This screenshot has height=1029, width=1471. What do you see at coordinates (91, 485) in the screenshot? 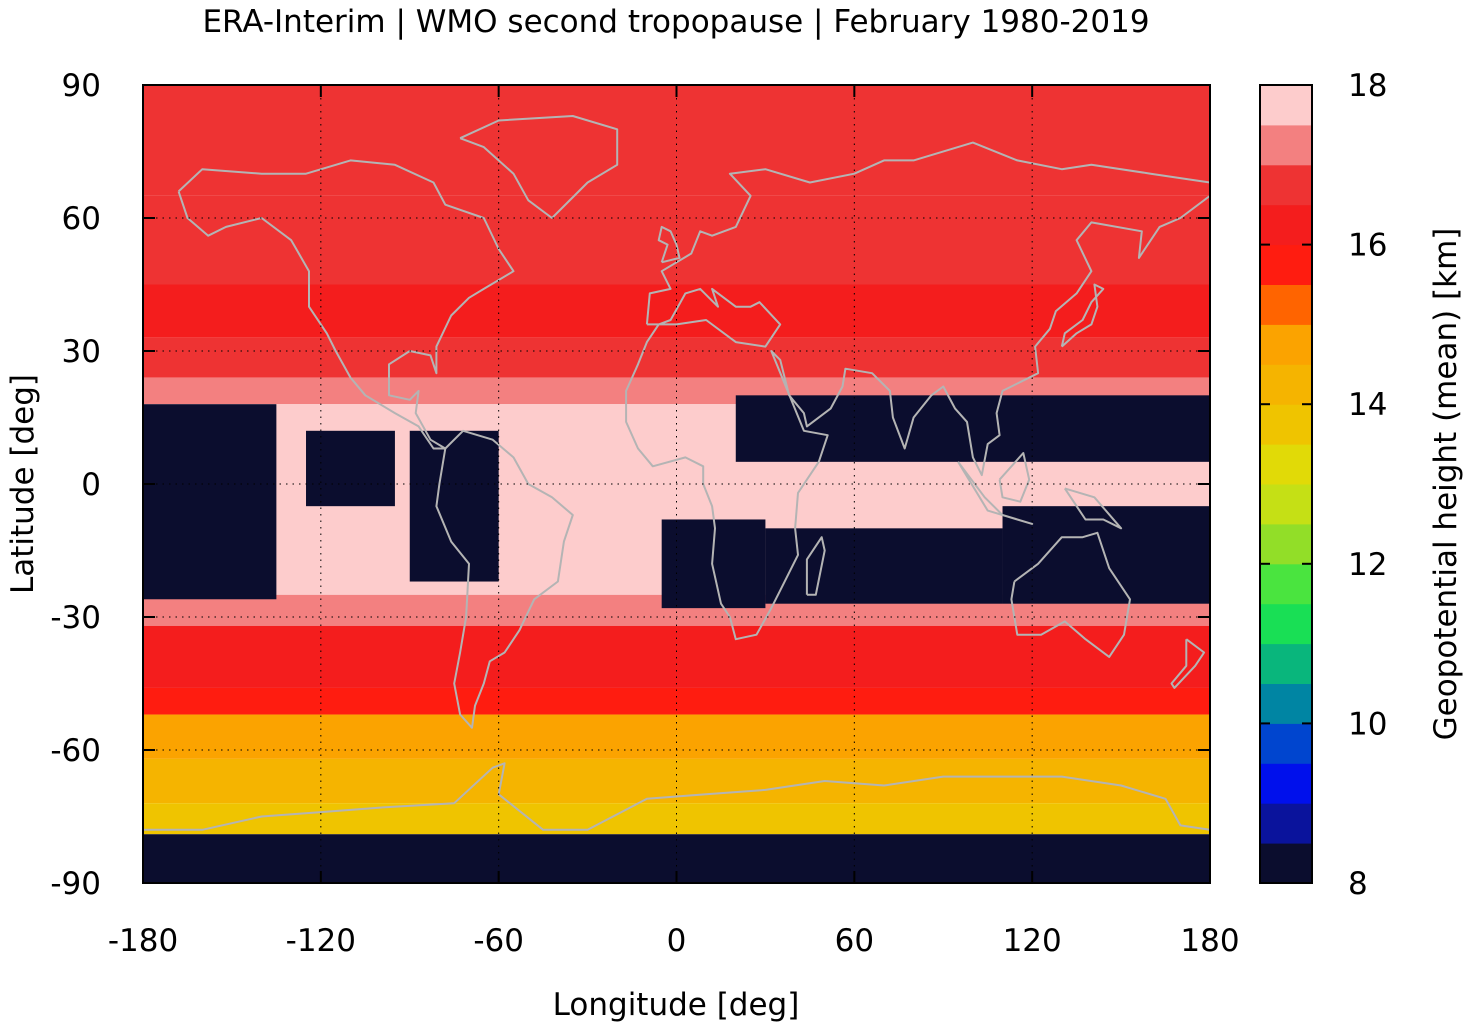
I see `y-tick-label-3: 0` at bounding box center [91, 485].